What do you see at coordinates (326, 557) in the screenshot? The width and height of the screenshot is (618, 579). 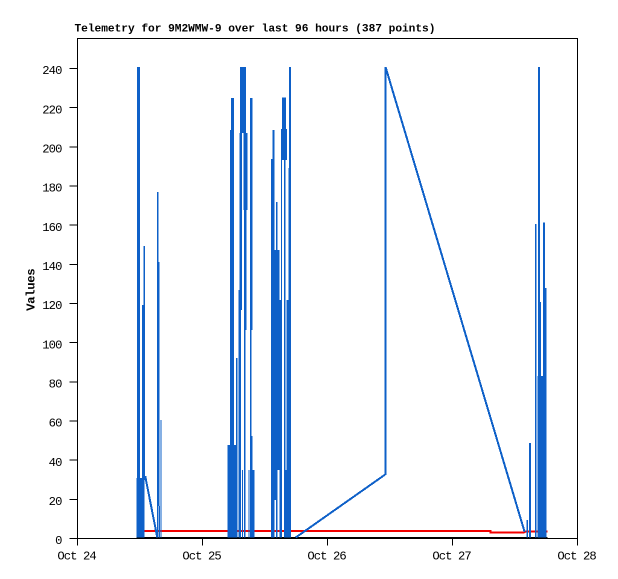 I see `svg-text: Oct 26` at bounding box center [326, 557].